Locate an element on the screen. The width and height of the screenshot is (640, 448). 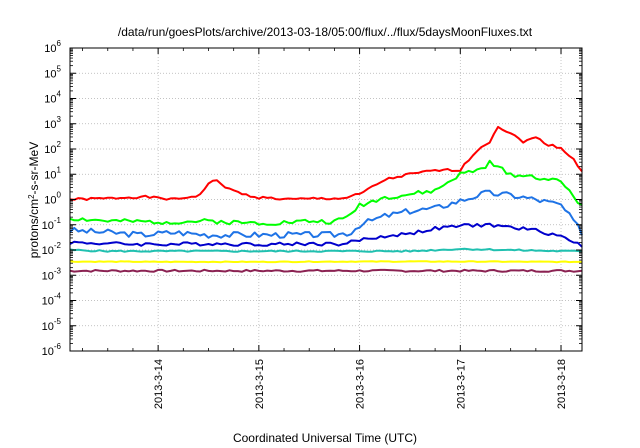
y-tick-label: 10⁴ is located at coordinates (52, 98).